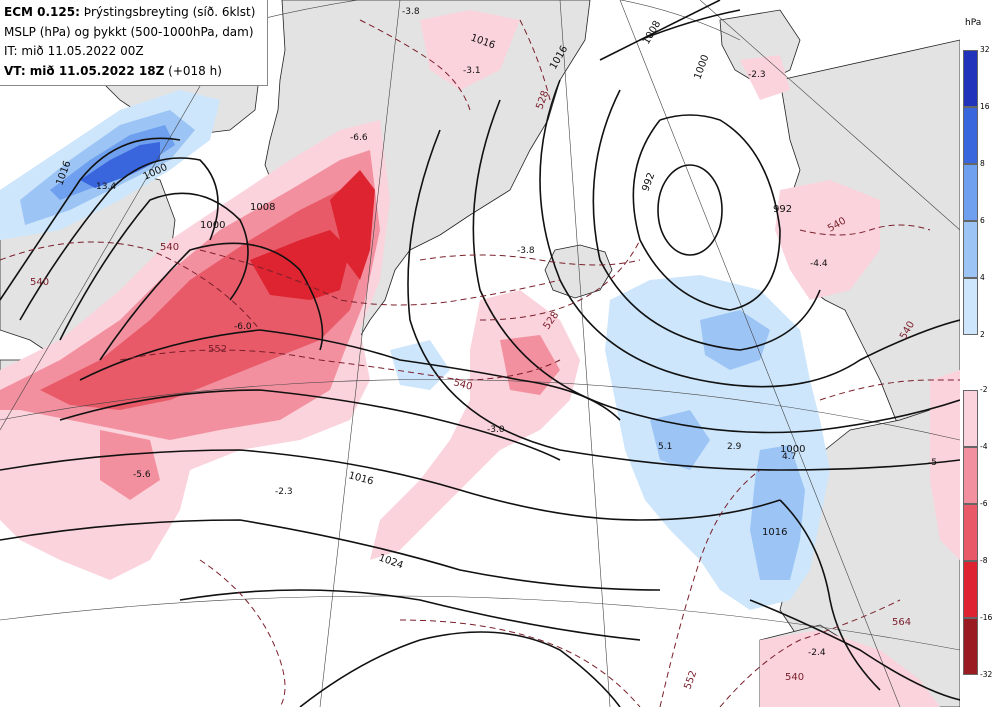 Image resolution: width=1000 pixels, height=707 pixels. What do you see at coordinates (167, 12) in the screenshot?
I see `field-name: Þrýstingsbreyting (síð. 6klst)` at bounding box center [167, 12].